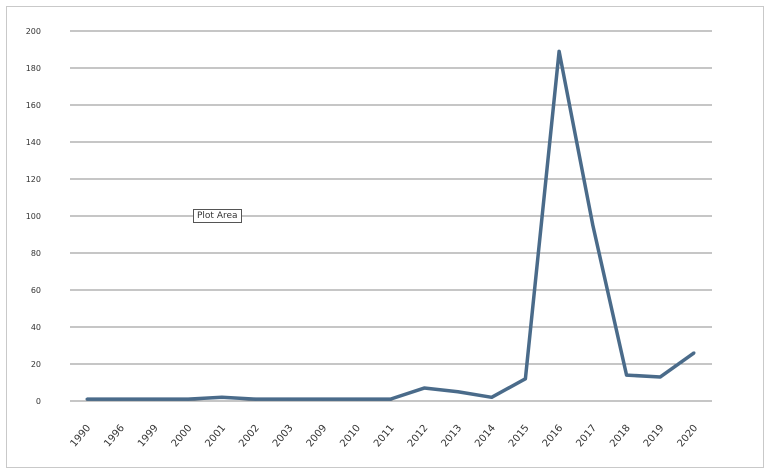 This screenshot has width=772, height=475. I want to click on x-tick-label: 1999, so click(148, 436).